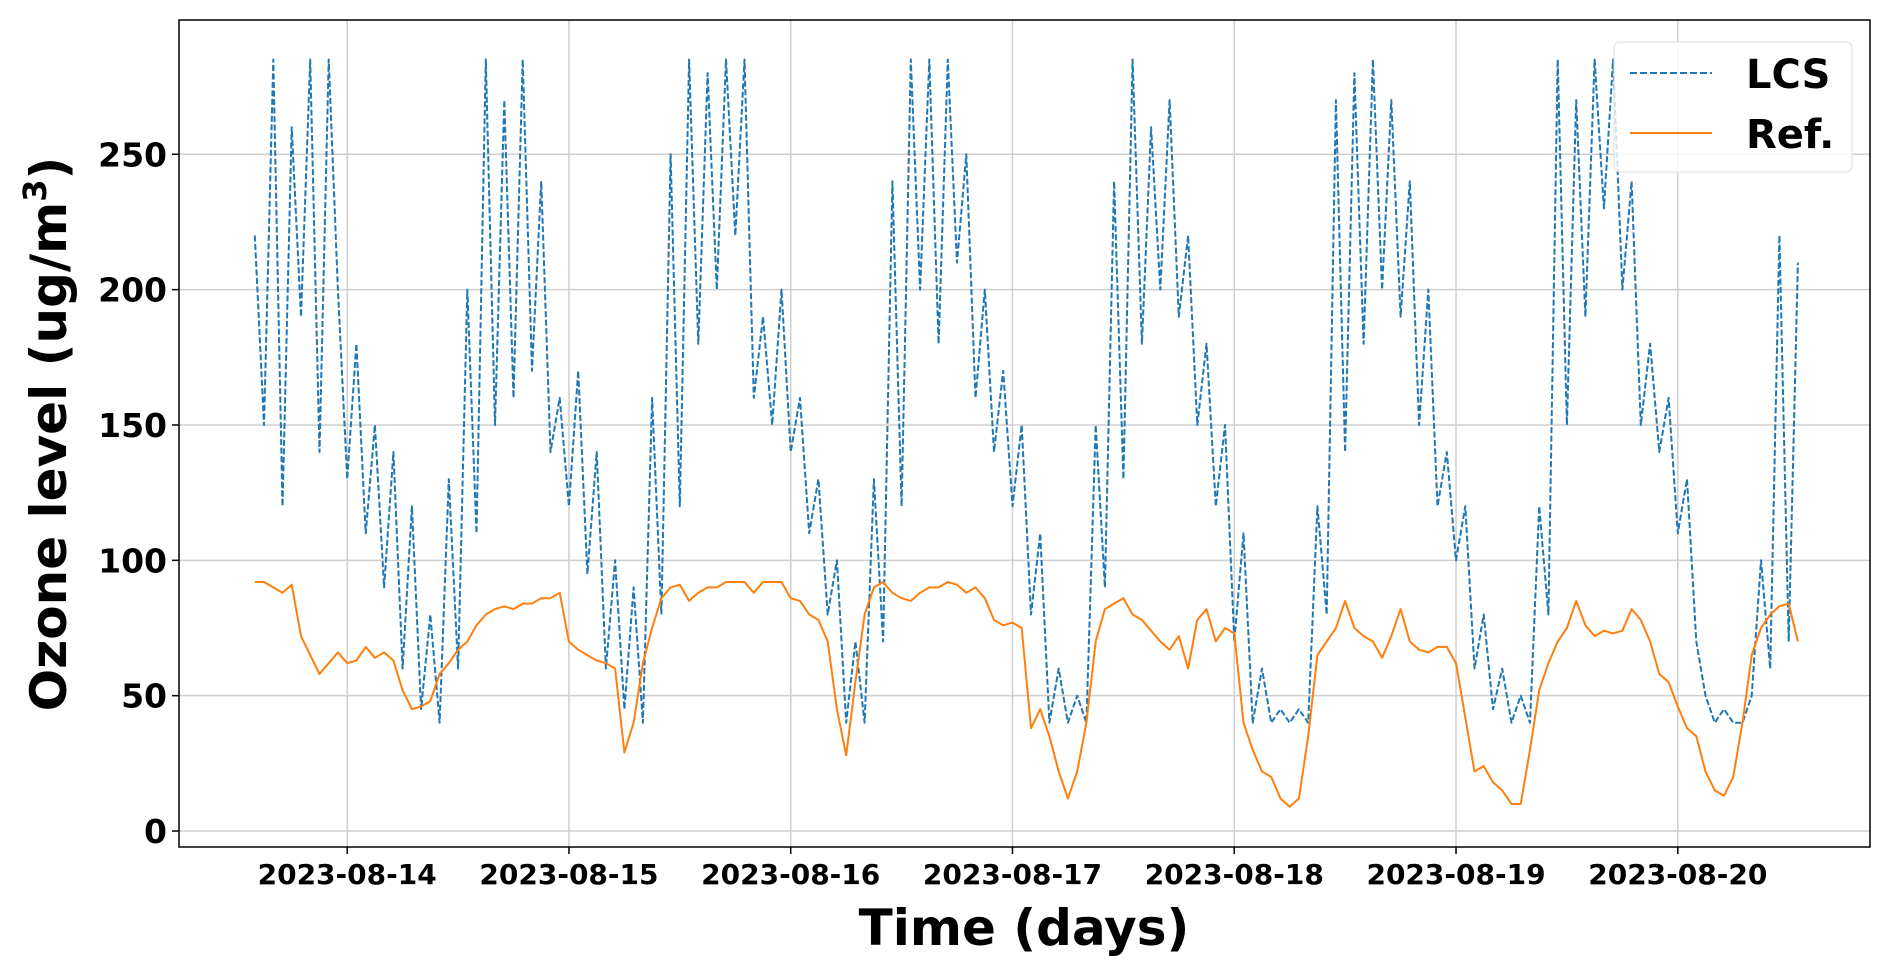  I want to click on x-tick-label: 2023-08-20, so click(1677, 874).